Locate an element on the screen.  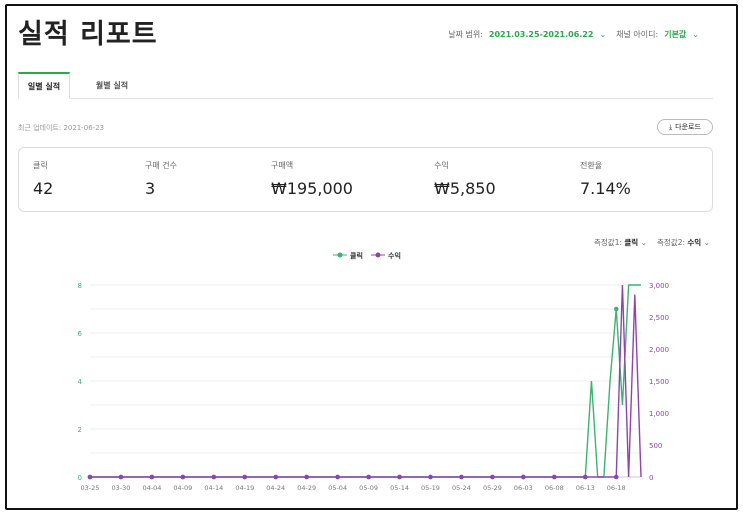
stat-revenue: 수익 ₩5,850 is located at coordinates (465, 179).